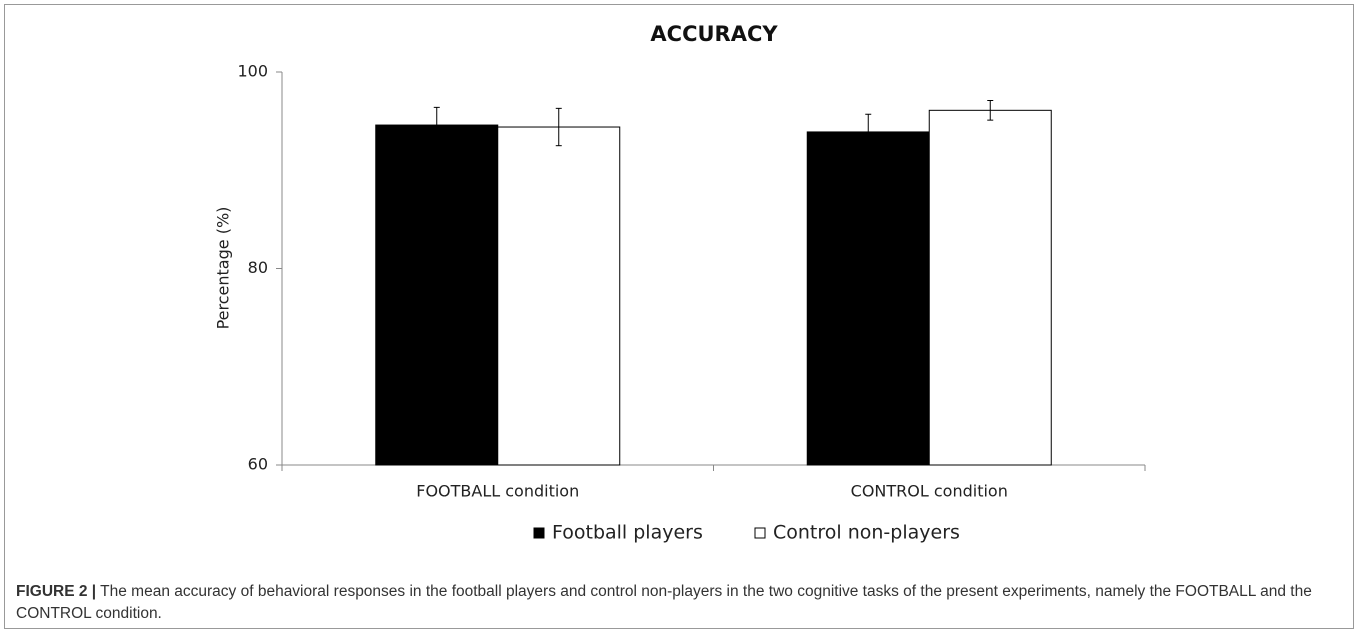 This screenshot has width=1358, height=633. Describe the element at coordinates (497, 491) in the screenshot. I see `x-tick-label: FOOTBALL condition` at that location.